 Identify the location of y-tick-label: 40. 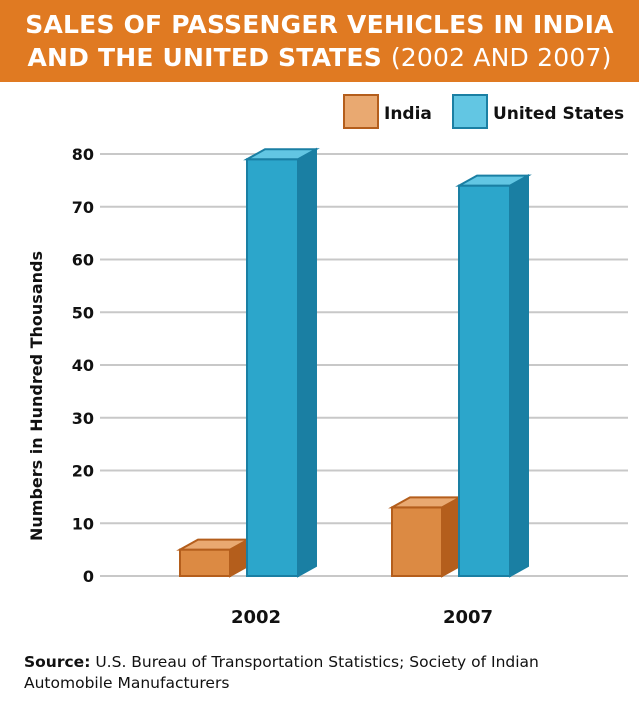
(83, 365).